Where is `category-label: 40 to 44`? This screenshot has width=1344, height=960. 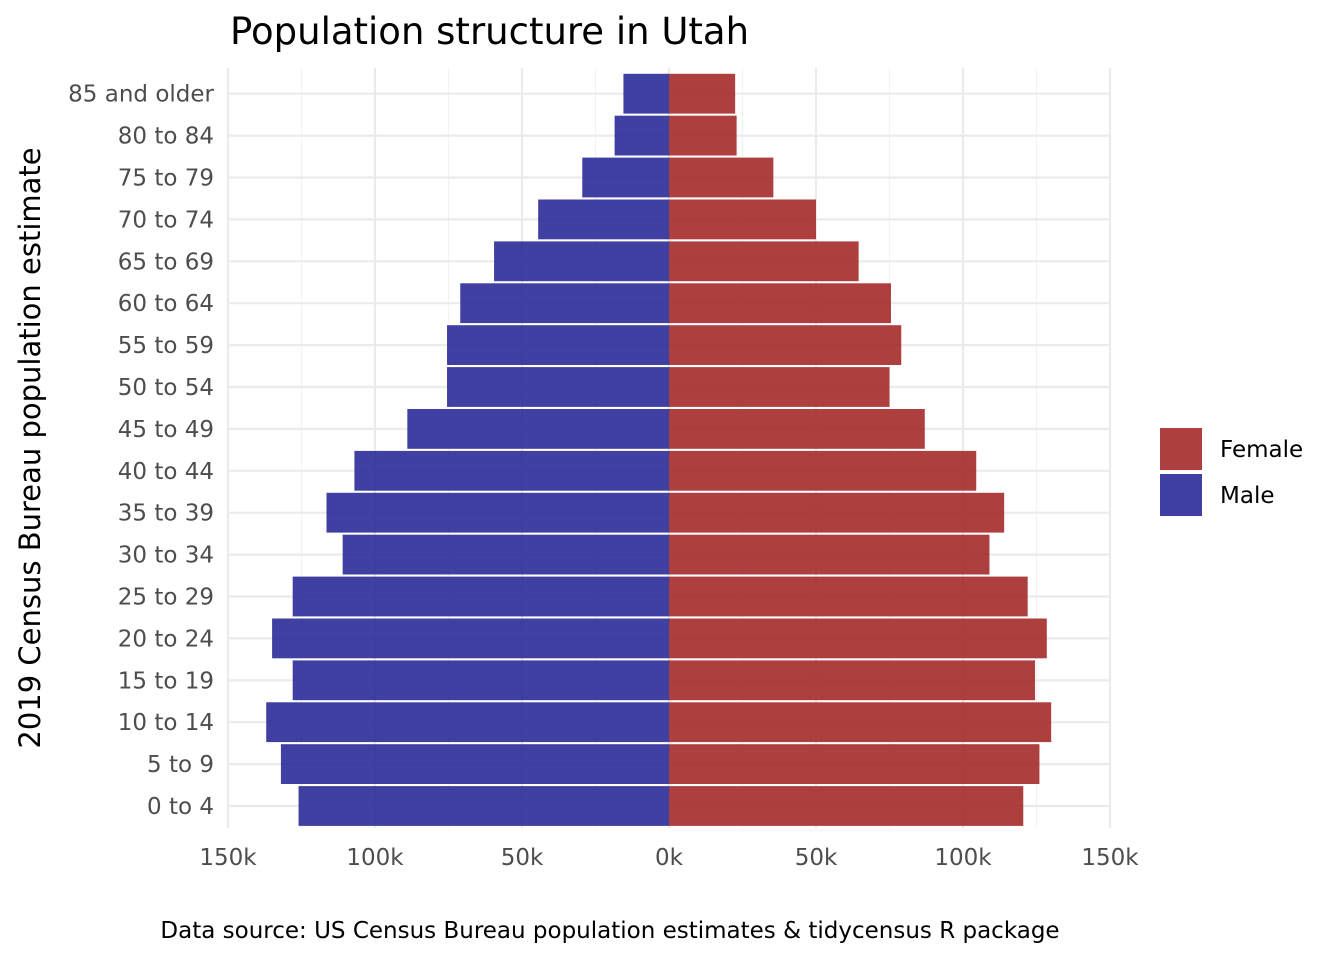 category-label: 40 to 44 is located at coordinates (166, 472).